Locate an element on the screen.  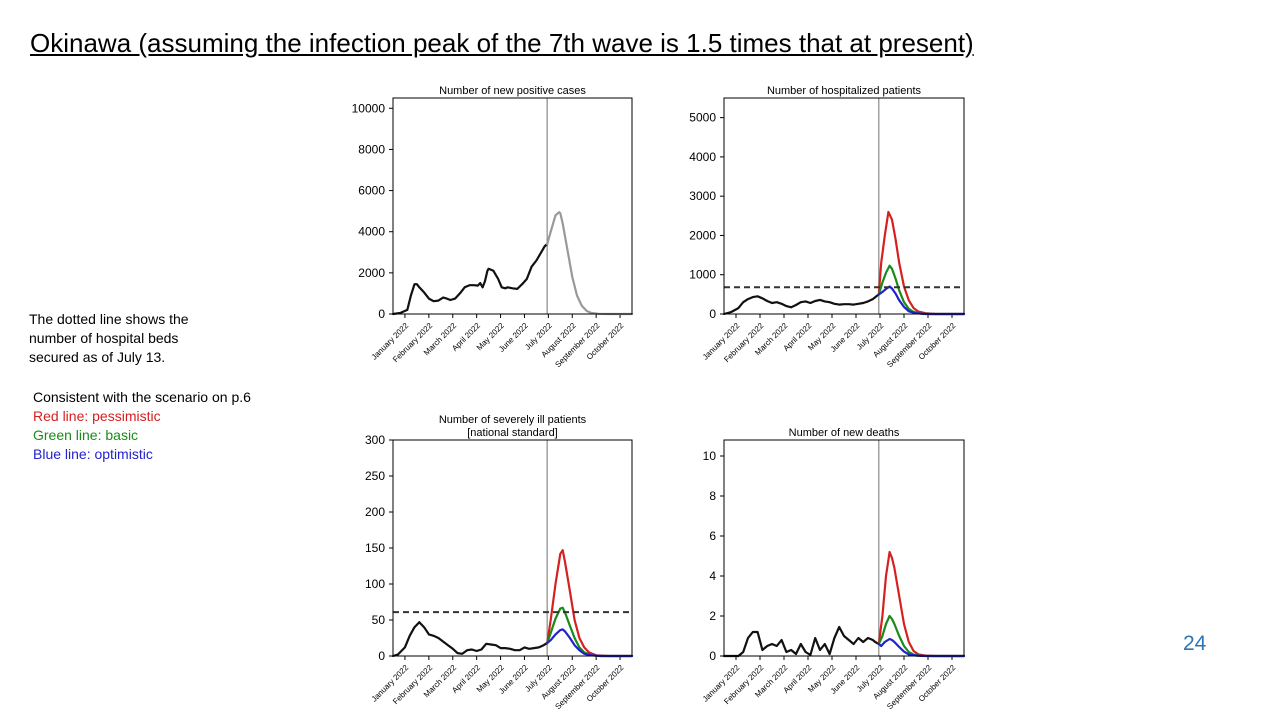
y-tick-label: 3000 is located at coordinates (702, 196).